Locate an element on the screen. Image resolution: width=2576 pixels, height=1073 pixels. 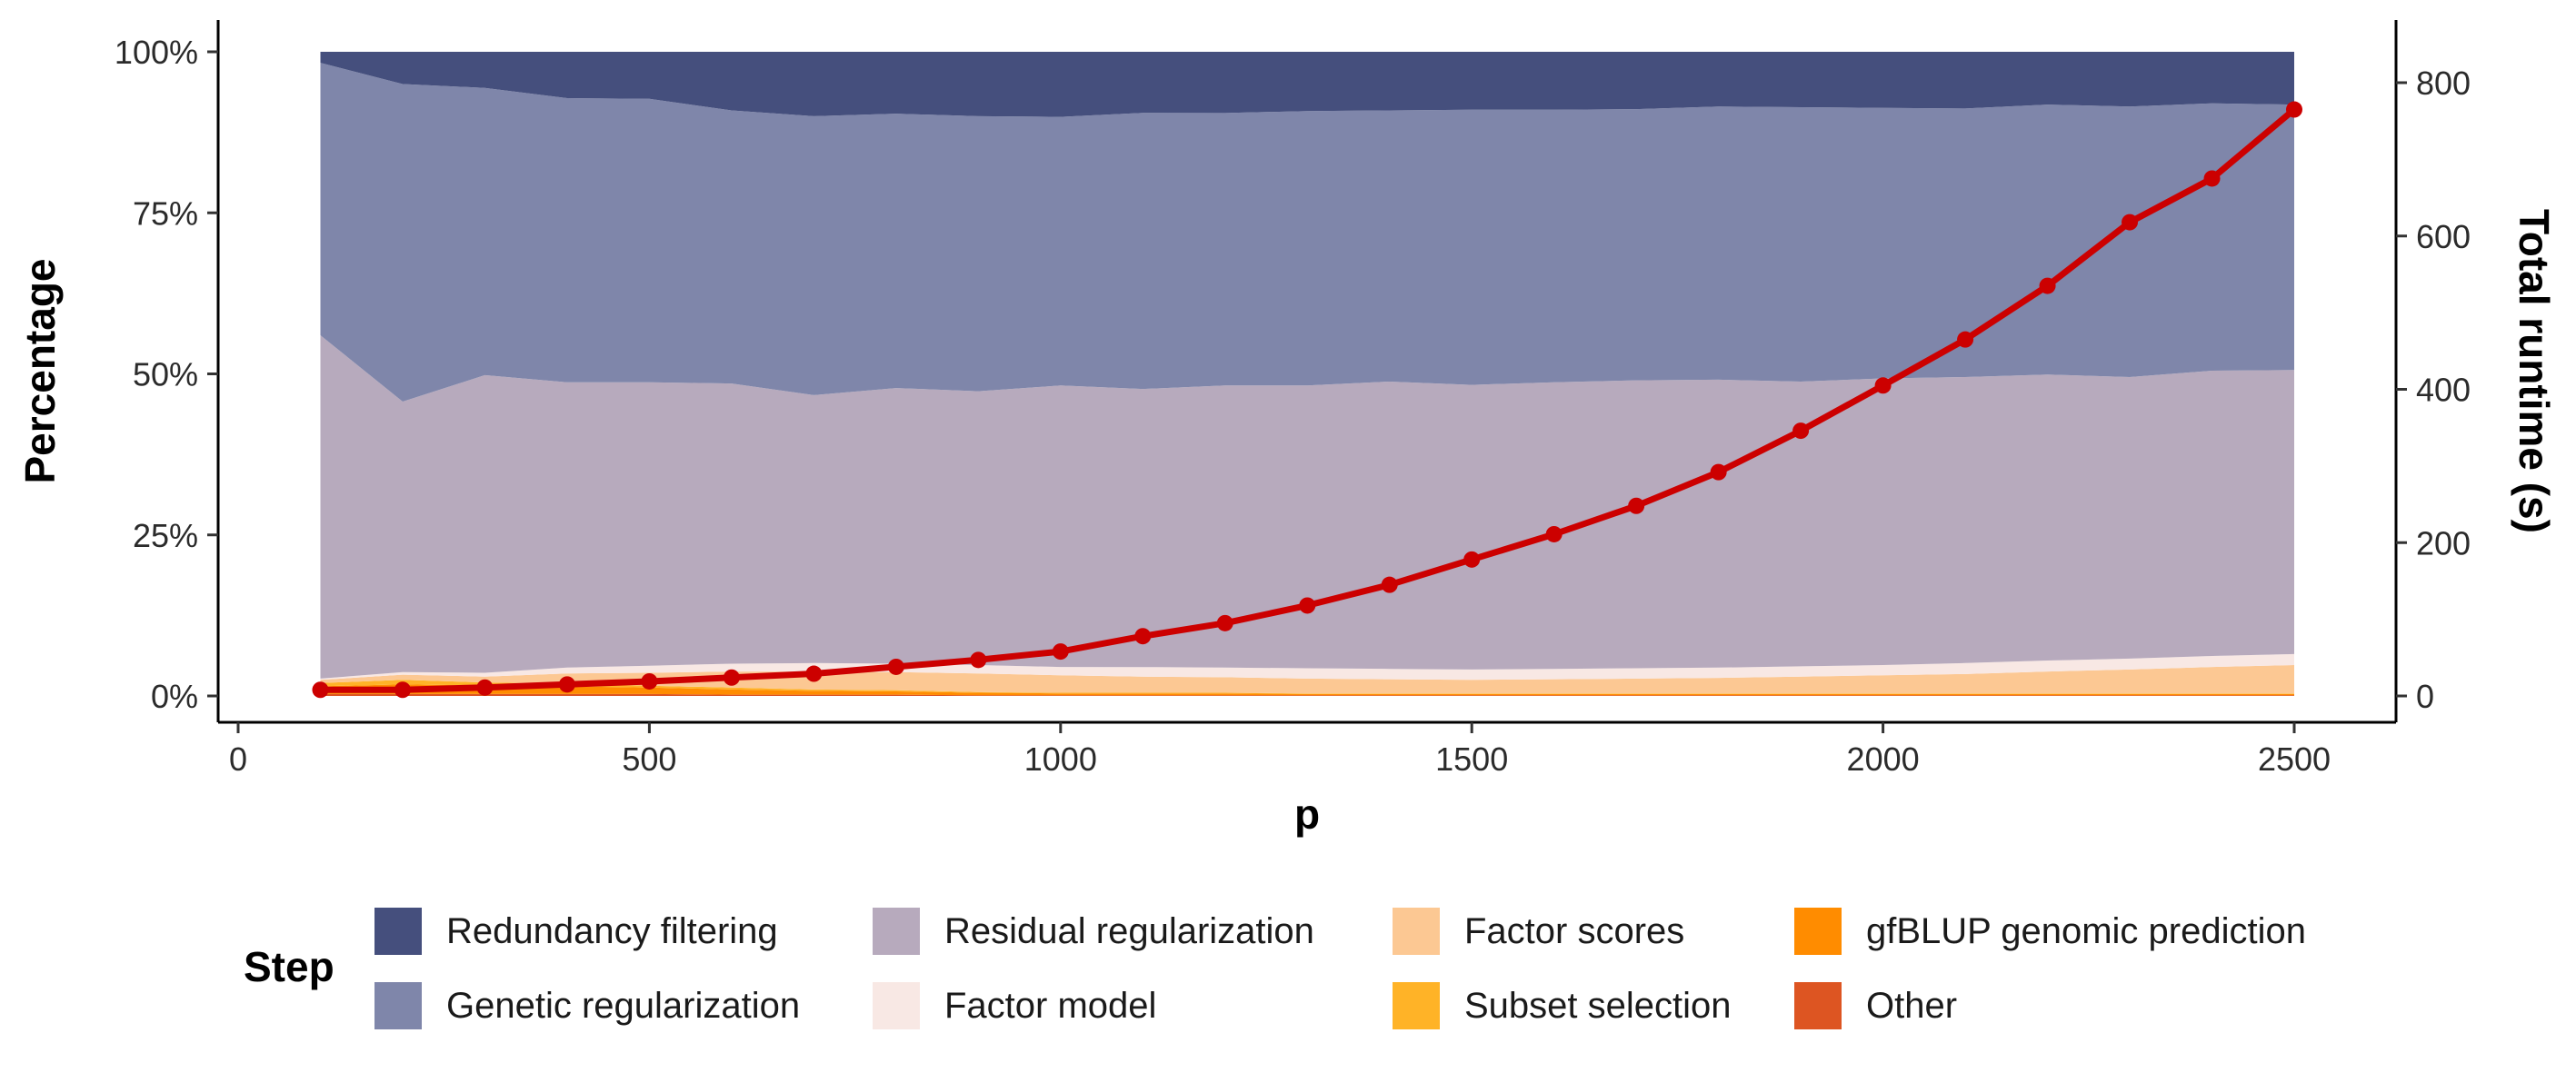
y2-tick-label: 600 is located at coordinates (2443, 237).